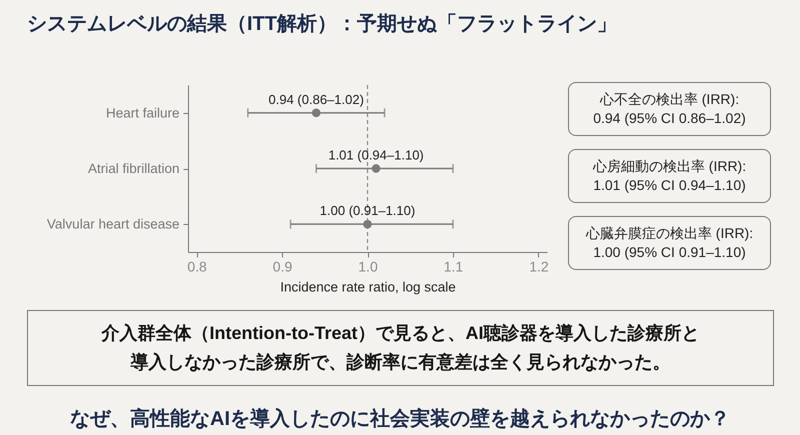 This screenshot has width=800, height=435. Describe the element at coordinates (322, 24) in the screenshot. I see `chart-title: システムレベルの結果（ITT解析）：予期せぬ「フラットライン」` at that location.